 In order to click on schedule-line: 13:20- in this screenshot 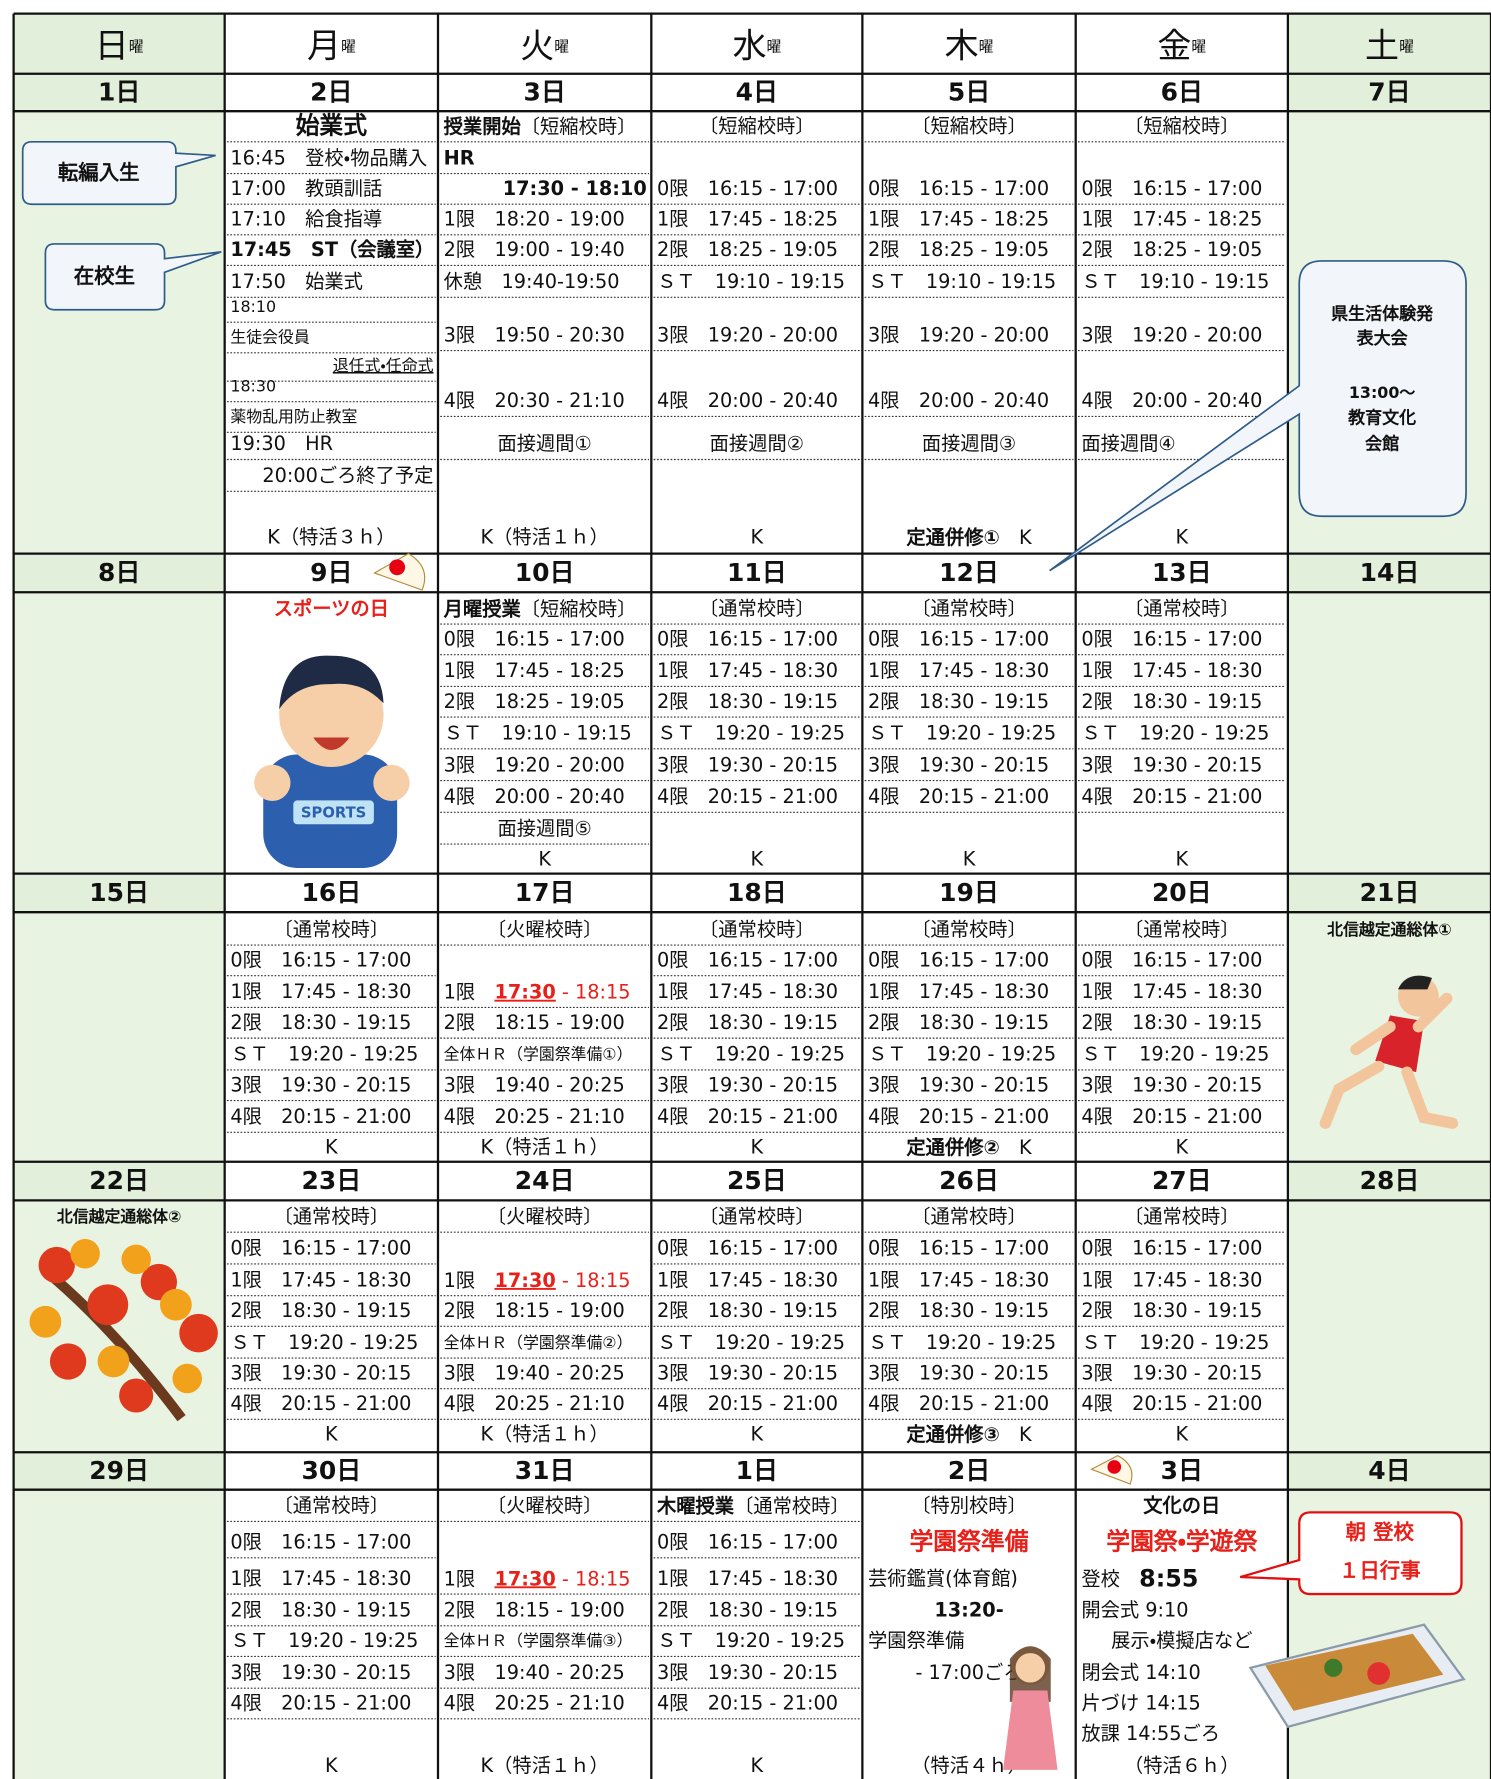, I will do `click(968, 1610)`.